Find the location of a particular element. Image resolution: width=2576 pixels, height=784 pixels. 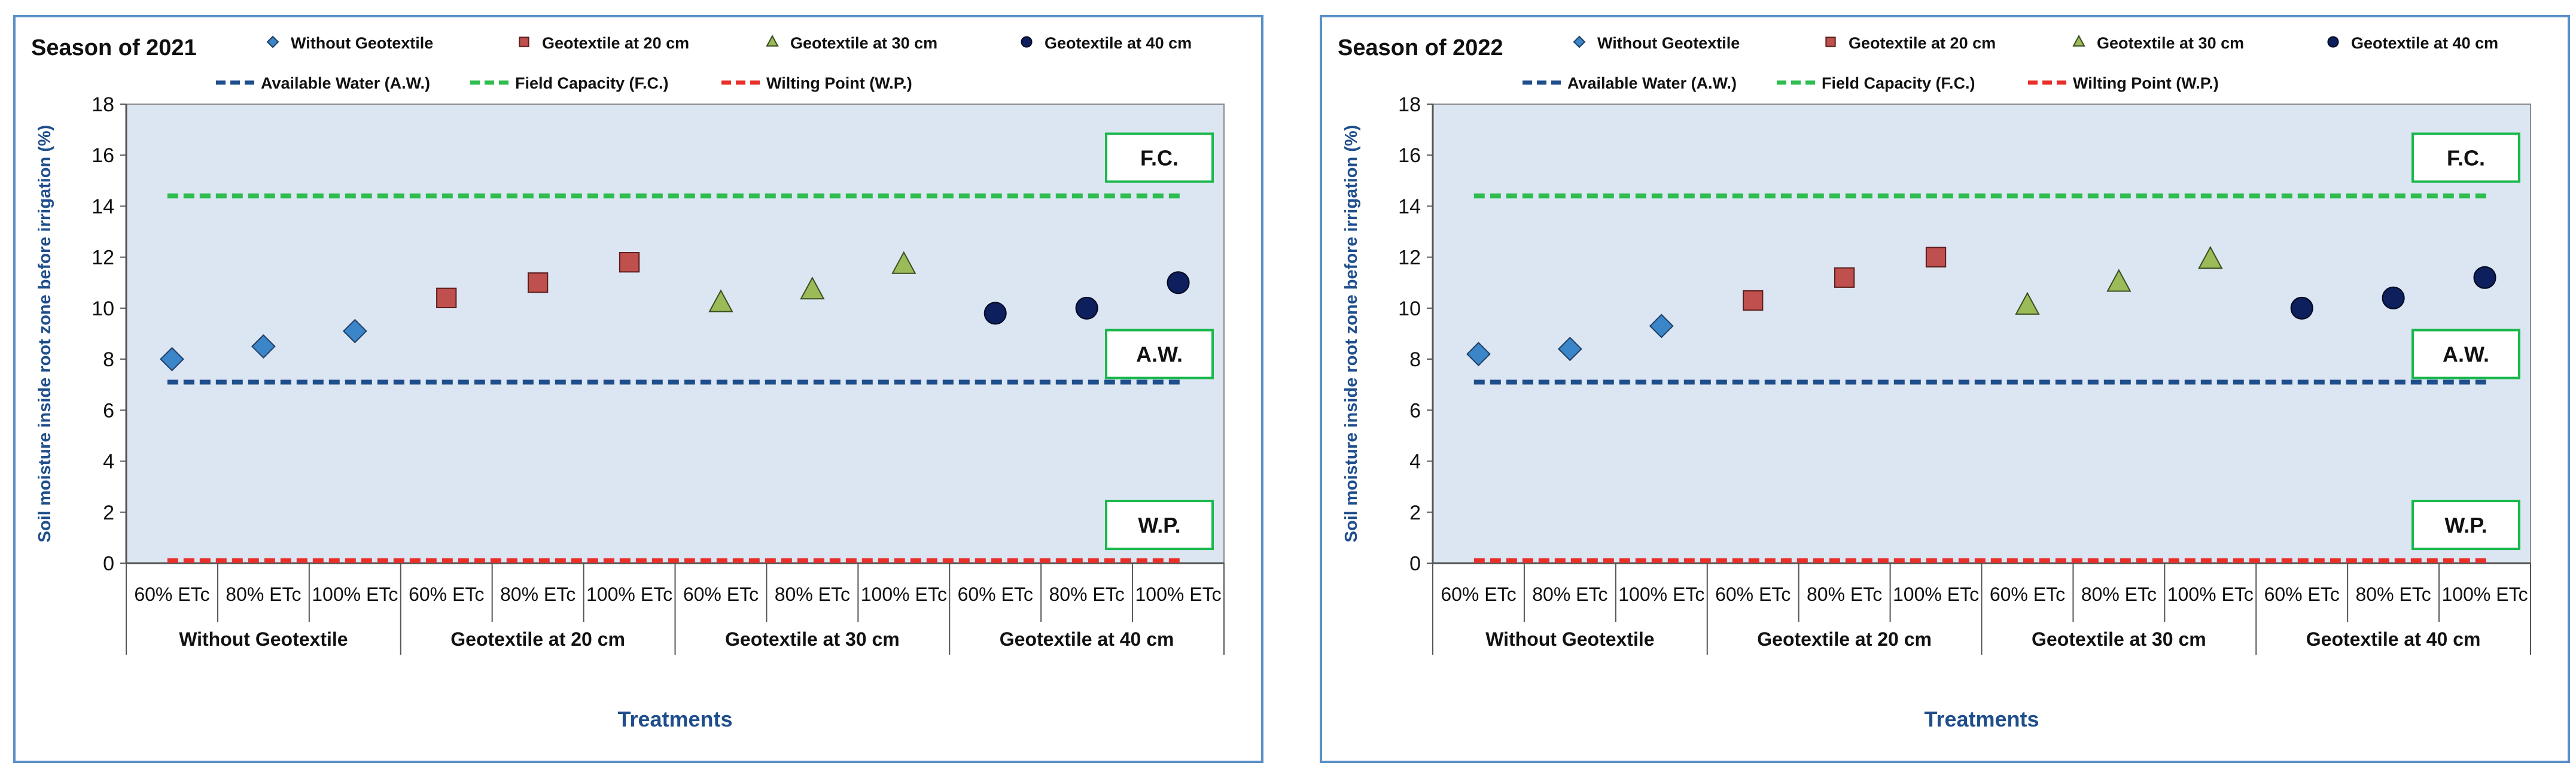

x-group-label: Geotextile at 20 cm is located at coordinates (1844, 639).